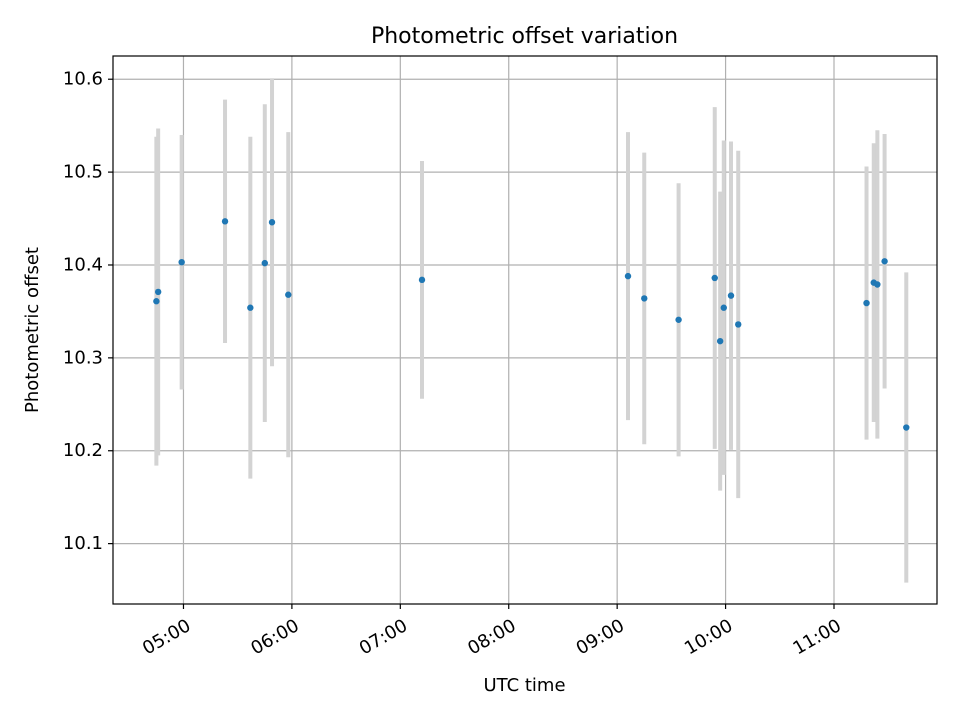 Image resolution: width=960 pixels, height=720 pixels. I want to click on x-tick-label: 06:00, so click(274, 637).